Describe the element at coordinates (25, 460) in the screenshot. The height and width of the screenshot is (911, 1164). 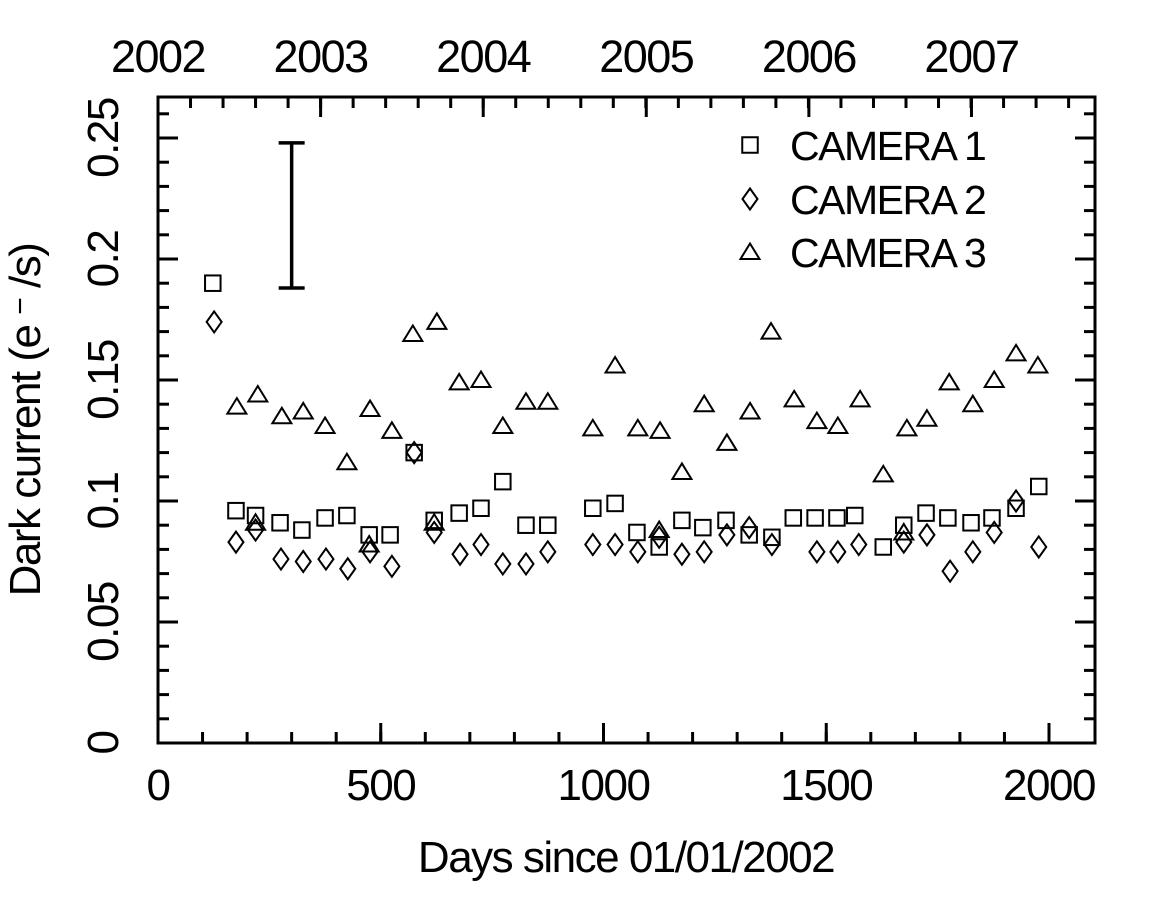
I see `y-axis-label-prefix: Dark current (e` at that location.